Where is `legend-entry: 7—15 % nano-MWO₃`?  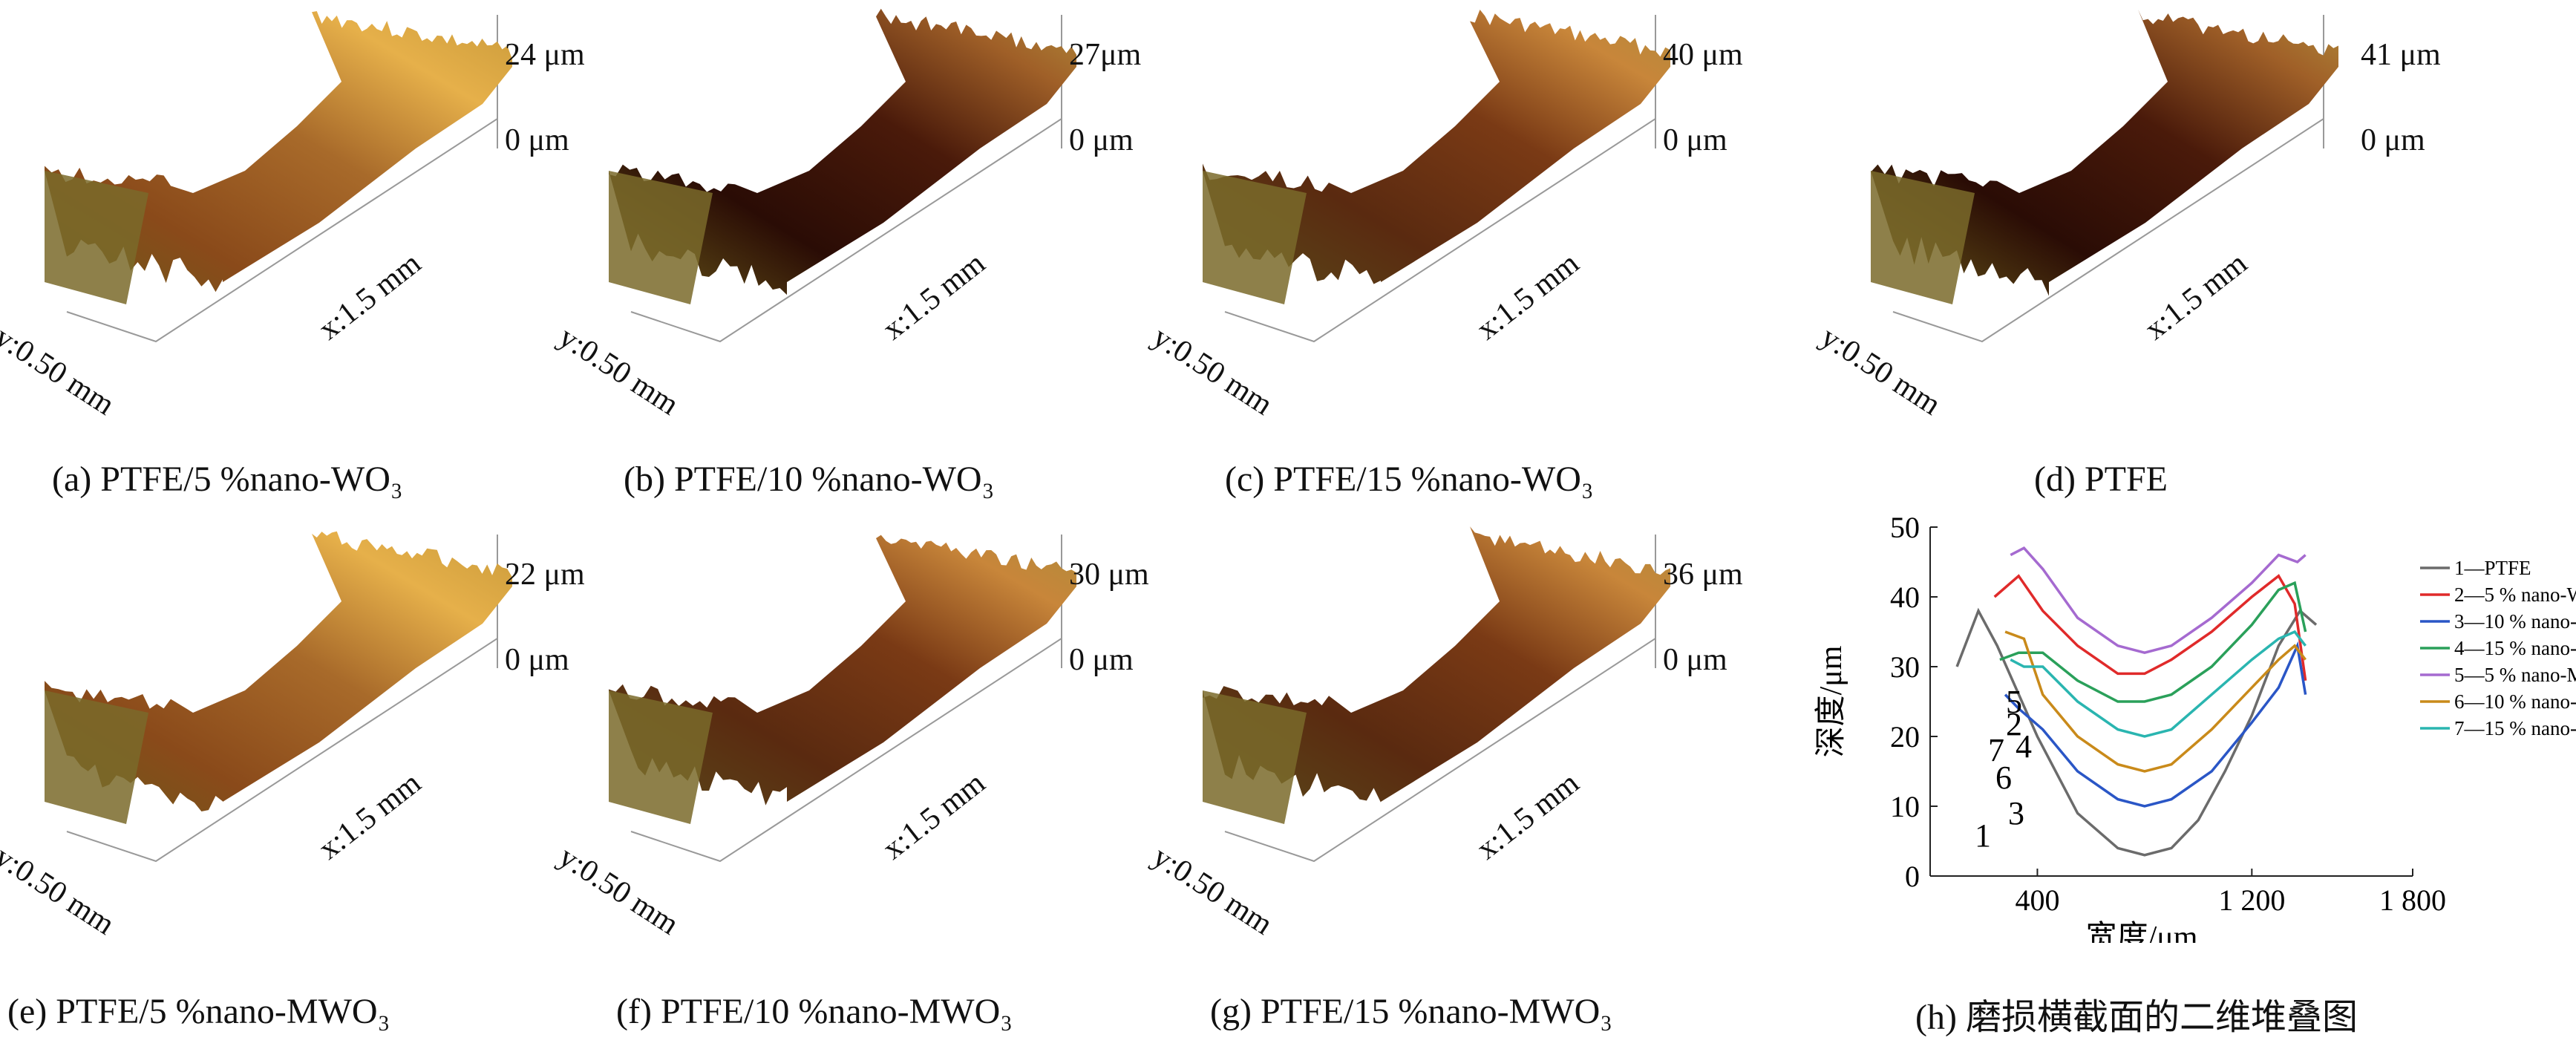
legend-entry: 7—15 % nano-MWO₃ is located at coordinates (2515, 728).